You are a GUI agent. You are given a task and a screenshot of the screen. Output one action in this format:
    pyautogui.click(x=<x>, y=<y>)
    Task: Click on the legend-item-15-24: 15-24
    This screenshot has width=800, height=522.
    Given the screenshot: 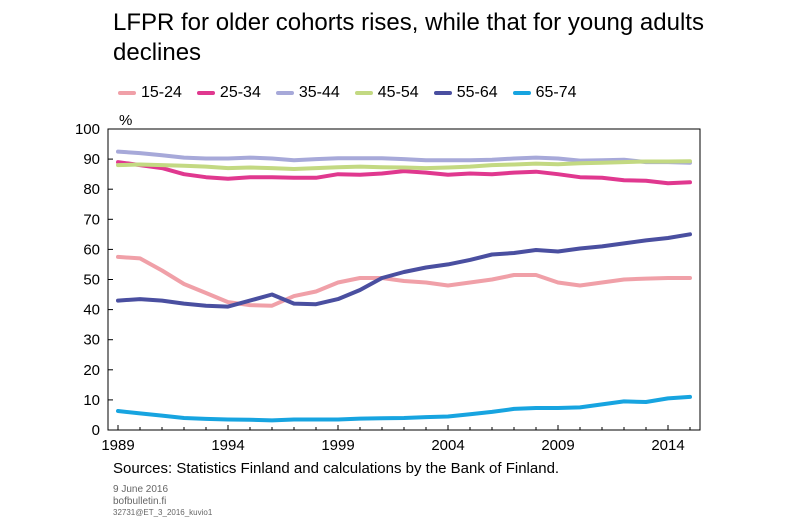 What is the action you would take?
    pyautogui.click(x=150, y=93)
    